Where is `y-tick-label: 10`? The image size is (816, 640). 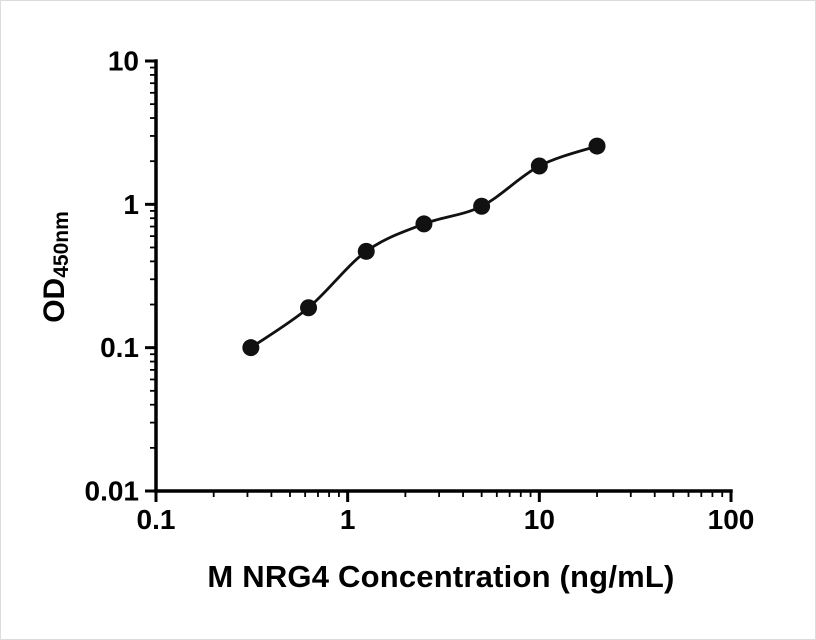
y-tick-label: 10 is located at coordinates (123, 61).